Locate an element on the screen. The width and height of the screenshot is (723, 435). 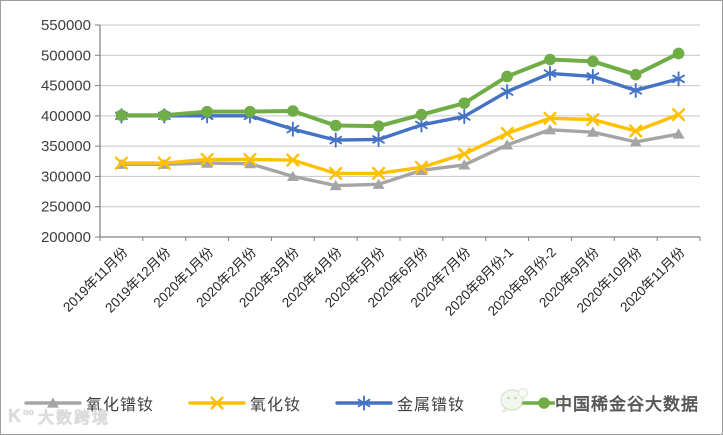
watermark-bottom-left-text: 大数跨境 is located at coordinates (74, 418).